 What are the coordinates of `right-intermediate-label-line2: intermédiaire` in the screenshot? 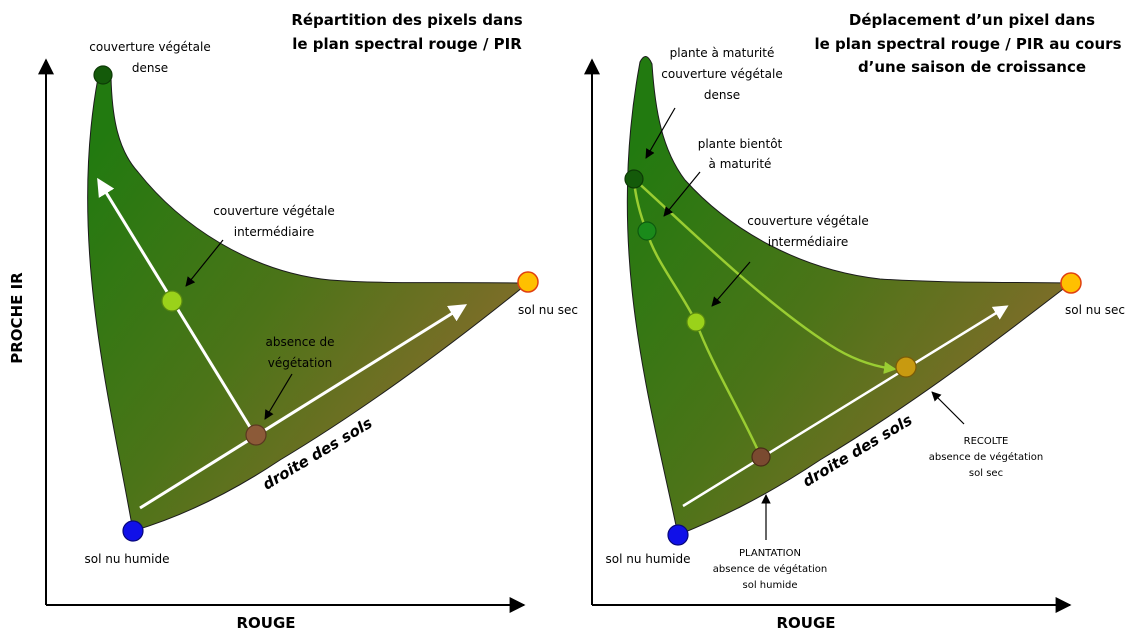 It's located at (808, 242).